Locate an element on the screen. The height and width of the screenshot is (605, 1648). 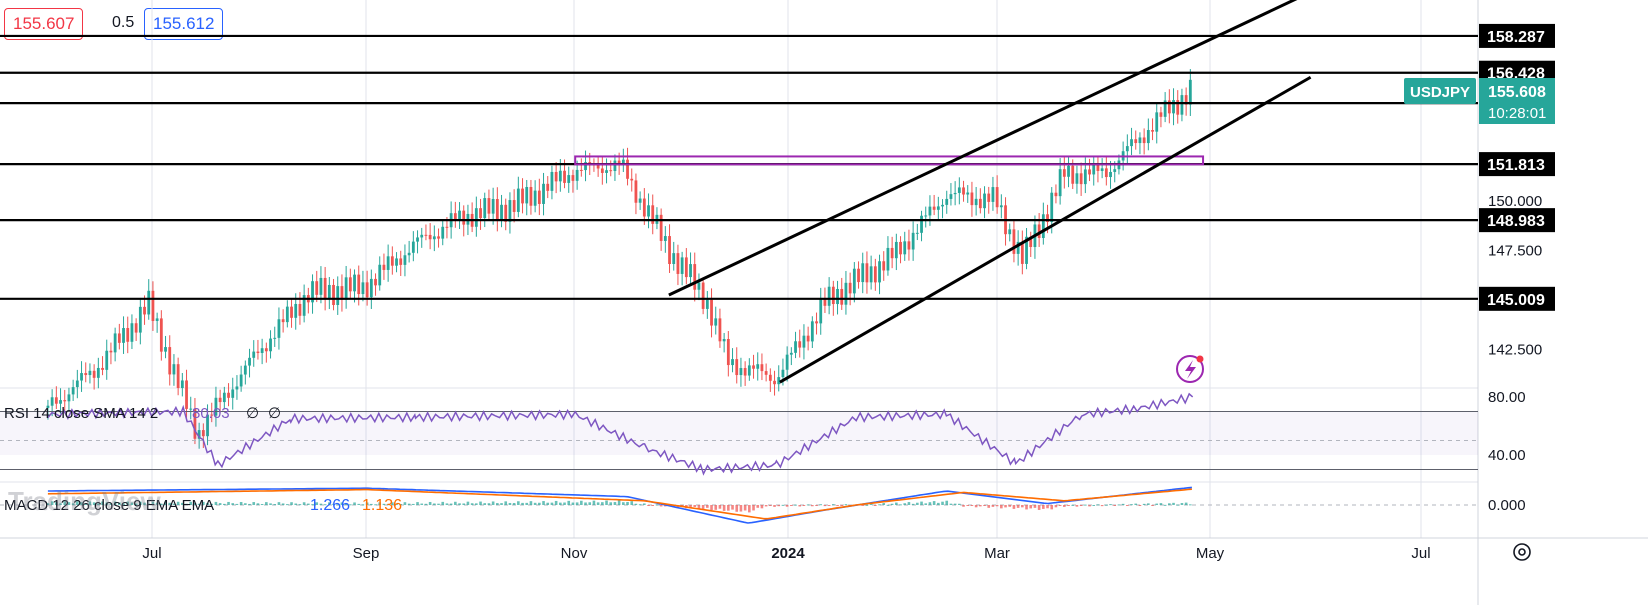
macd-line is located at coordinates (619, 505).